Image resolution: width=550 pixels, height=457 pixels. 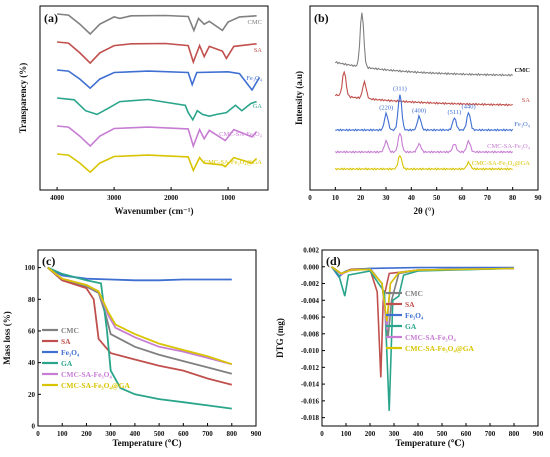 I want to click on panel-c-legend-label-cmc_sa_fe3o4_ga: CMC-SA-Fe₃O₄@GA, so click(x=96, y=385).